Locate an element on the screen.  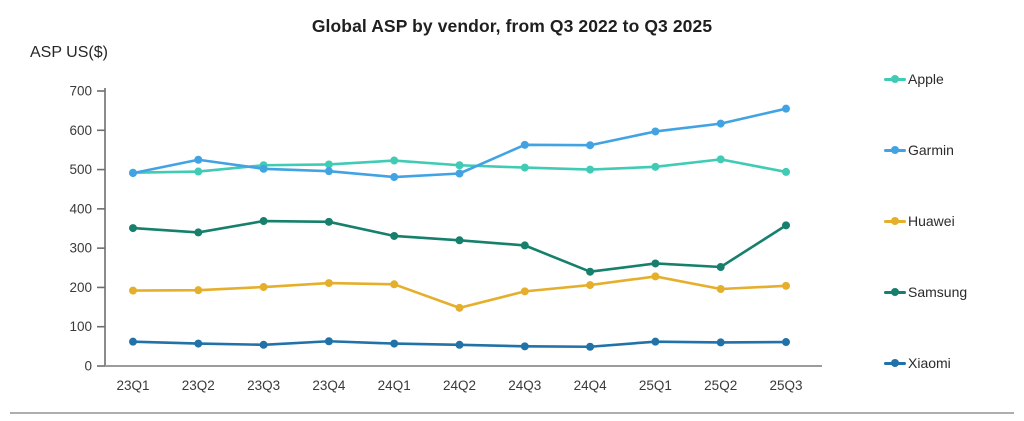
x-tick-label: 23Q3 is located at coordinates (263, 385).